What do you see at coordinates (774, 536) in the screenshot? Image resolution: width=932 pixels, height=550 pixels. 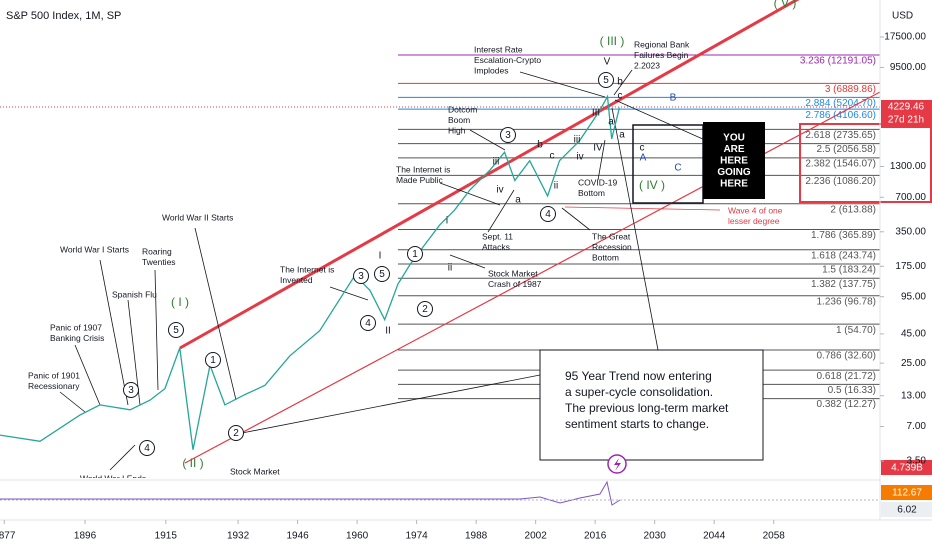 I see `x-tick-label: 2058` at bounding box center [774, 536].